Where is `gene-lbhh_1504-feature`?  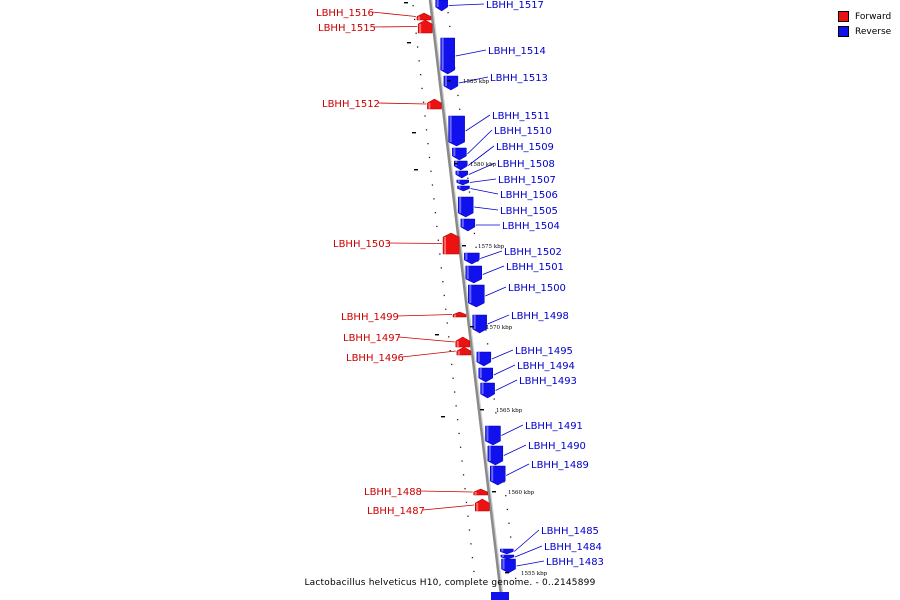 gene-lbhh_1504-feature is located at coordinates (468, 225).